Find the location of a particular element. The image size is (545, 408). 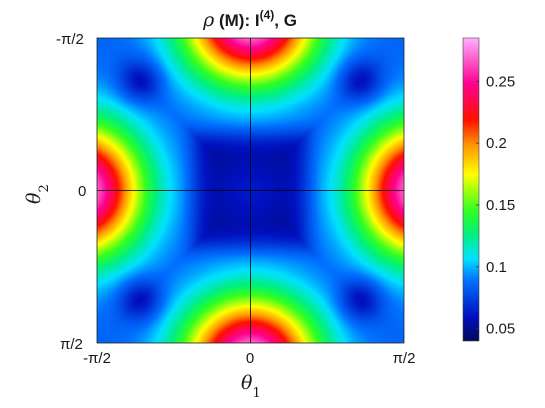

colorbar-tick-label: 0.15 is located at coordinates (500, 205).